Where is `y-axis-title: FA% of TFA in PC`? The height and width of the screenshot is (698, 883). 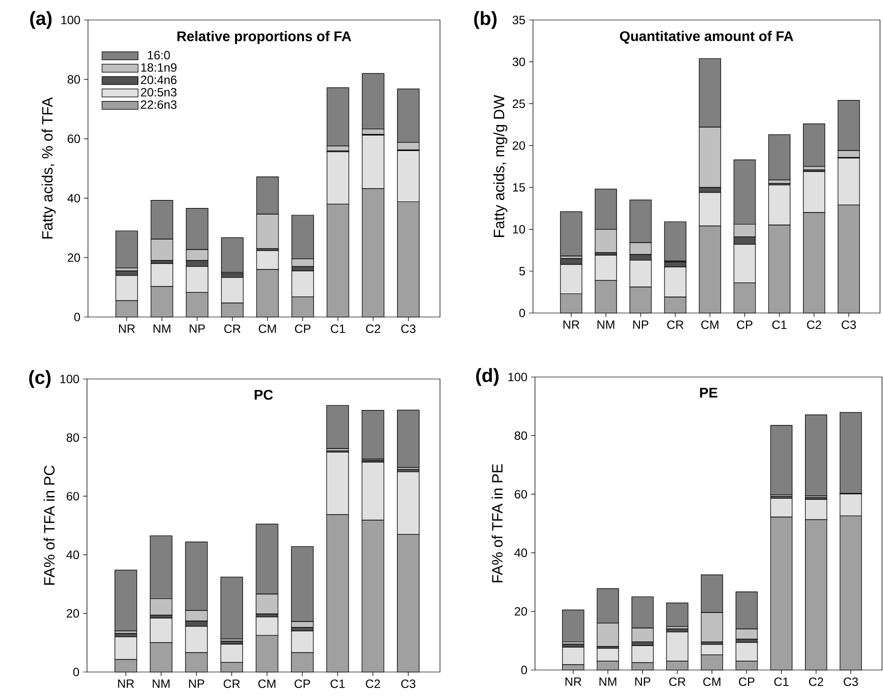
y-axis-title: FA% of TFA in PC is located at coordinates (49, 525).